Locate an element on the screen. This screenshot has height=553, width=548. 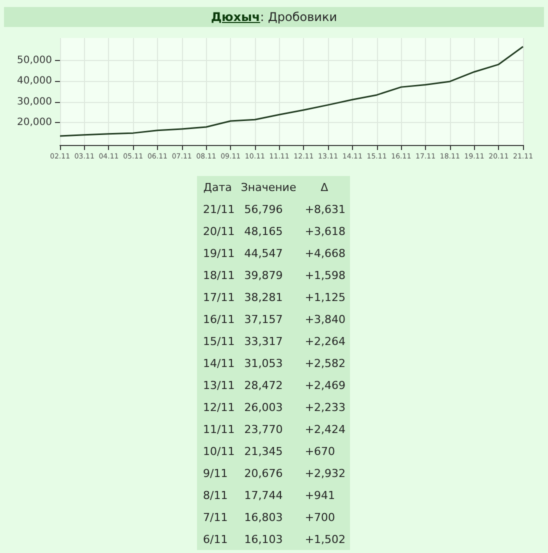
text: 39,879 is located at coordinates (263, 276).